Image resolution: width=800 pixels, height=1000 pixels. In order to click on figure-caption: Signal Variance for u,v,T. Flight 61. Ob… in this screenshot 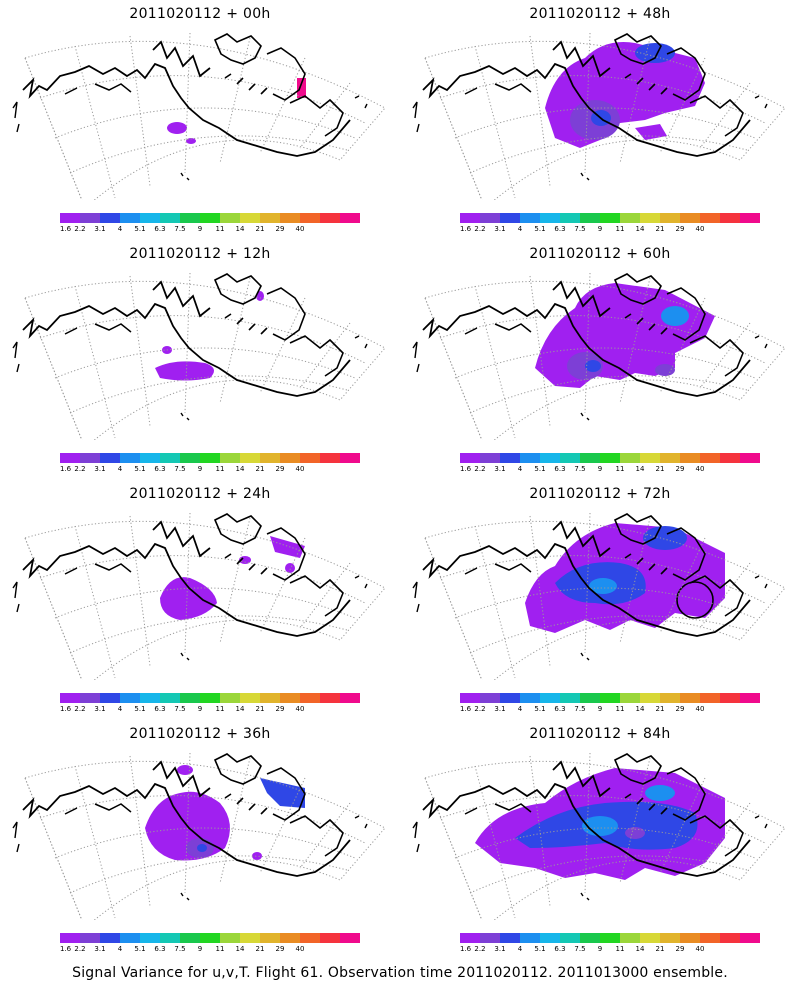, I will do `click(400, 973)`.